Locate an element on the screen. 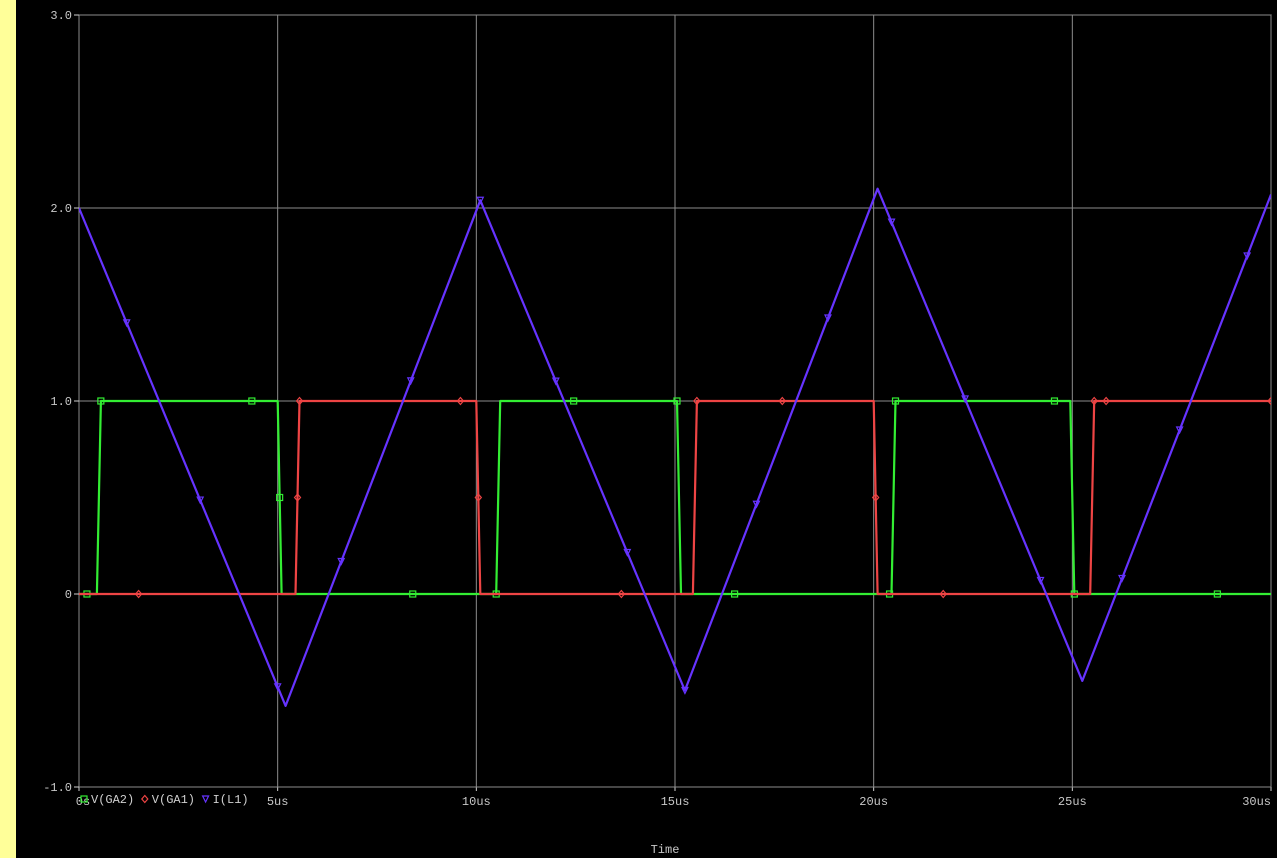  y-tick-label: 3.0 is located at coordinates (61, 16).